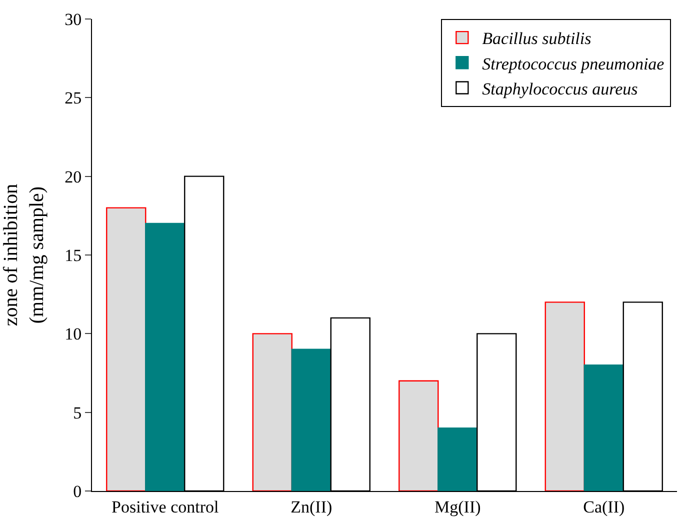  I want to click on x-tick-label: Mg(II), so click(457, 506).